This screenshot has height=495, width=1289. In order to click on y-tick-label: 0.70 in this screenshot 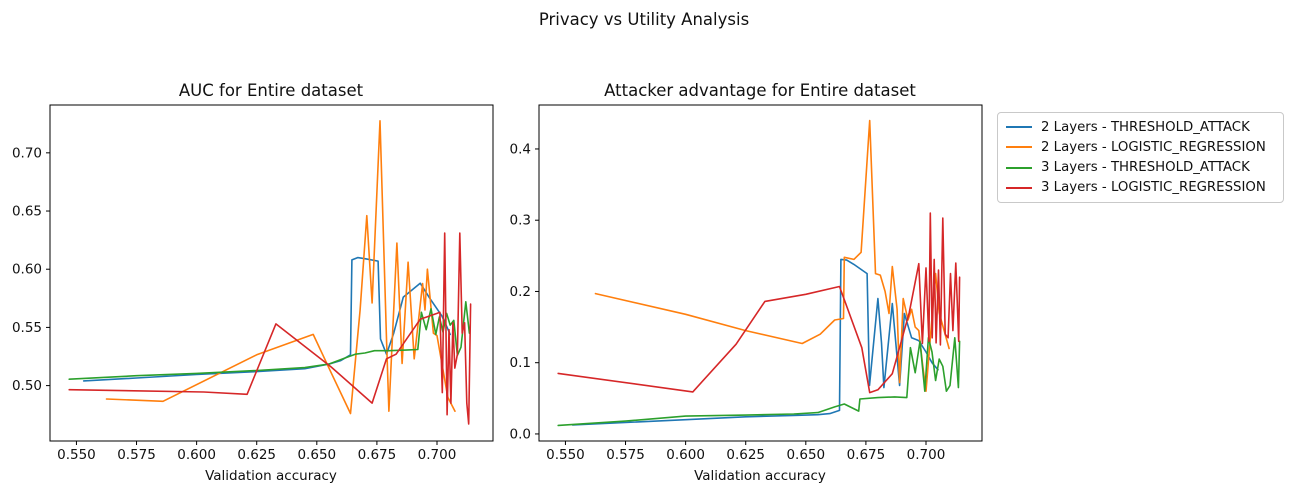, I will do `click(27, 153)`.